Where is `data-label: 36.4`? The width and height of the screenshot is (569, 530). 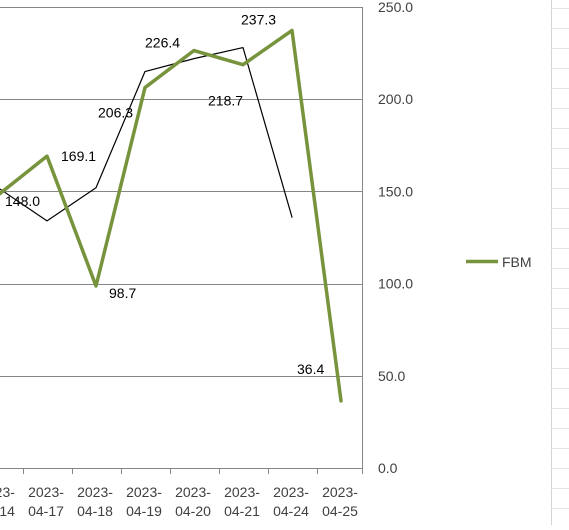
data-label: 36.4 is located at coordinates (310, 369).